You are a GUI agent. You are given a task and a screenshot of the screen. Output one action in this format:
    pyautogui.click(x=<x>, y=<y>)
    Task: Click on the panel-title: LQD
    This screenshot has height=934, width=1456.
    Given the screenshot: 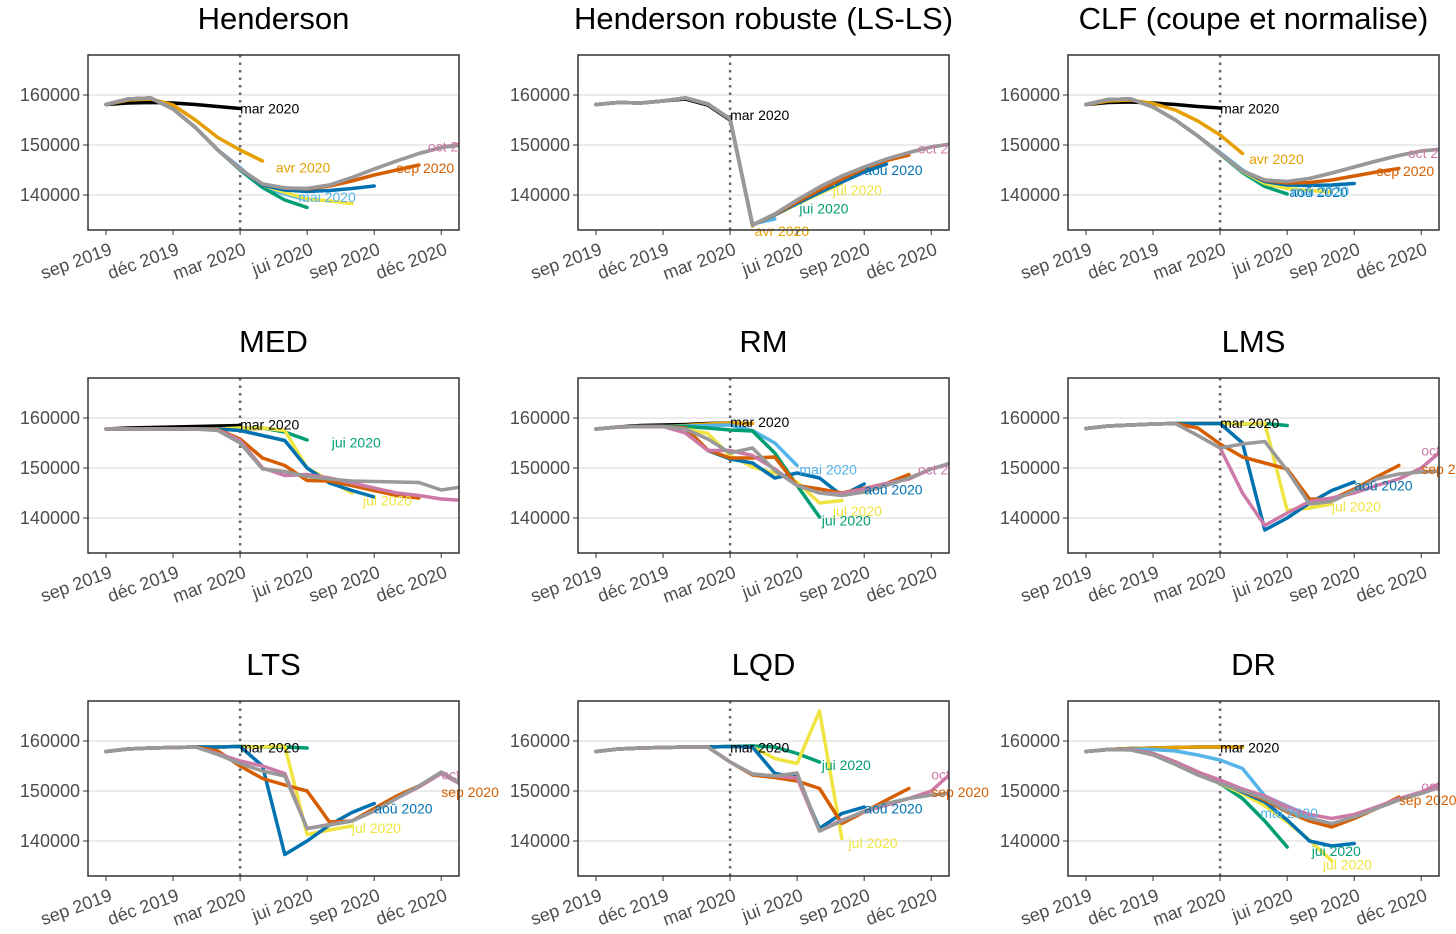 What is the action you would take?
    pyautogui.click(x=764, y=664)
    